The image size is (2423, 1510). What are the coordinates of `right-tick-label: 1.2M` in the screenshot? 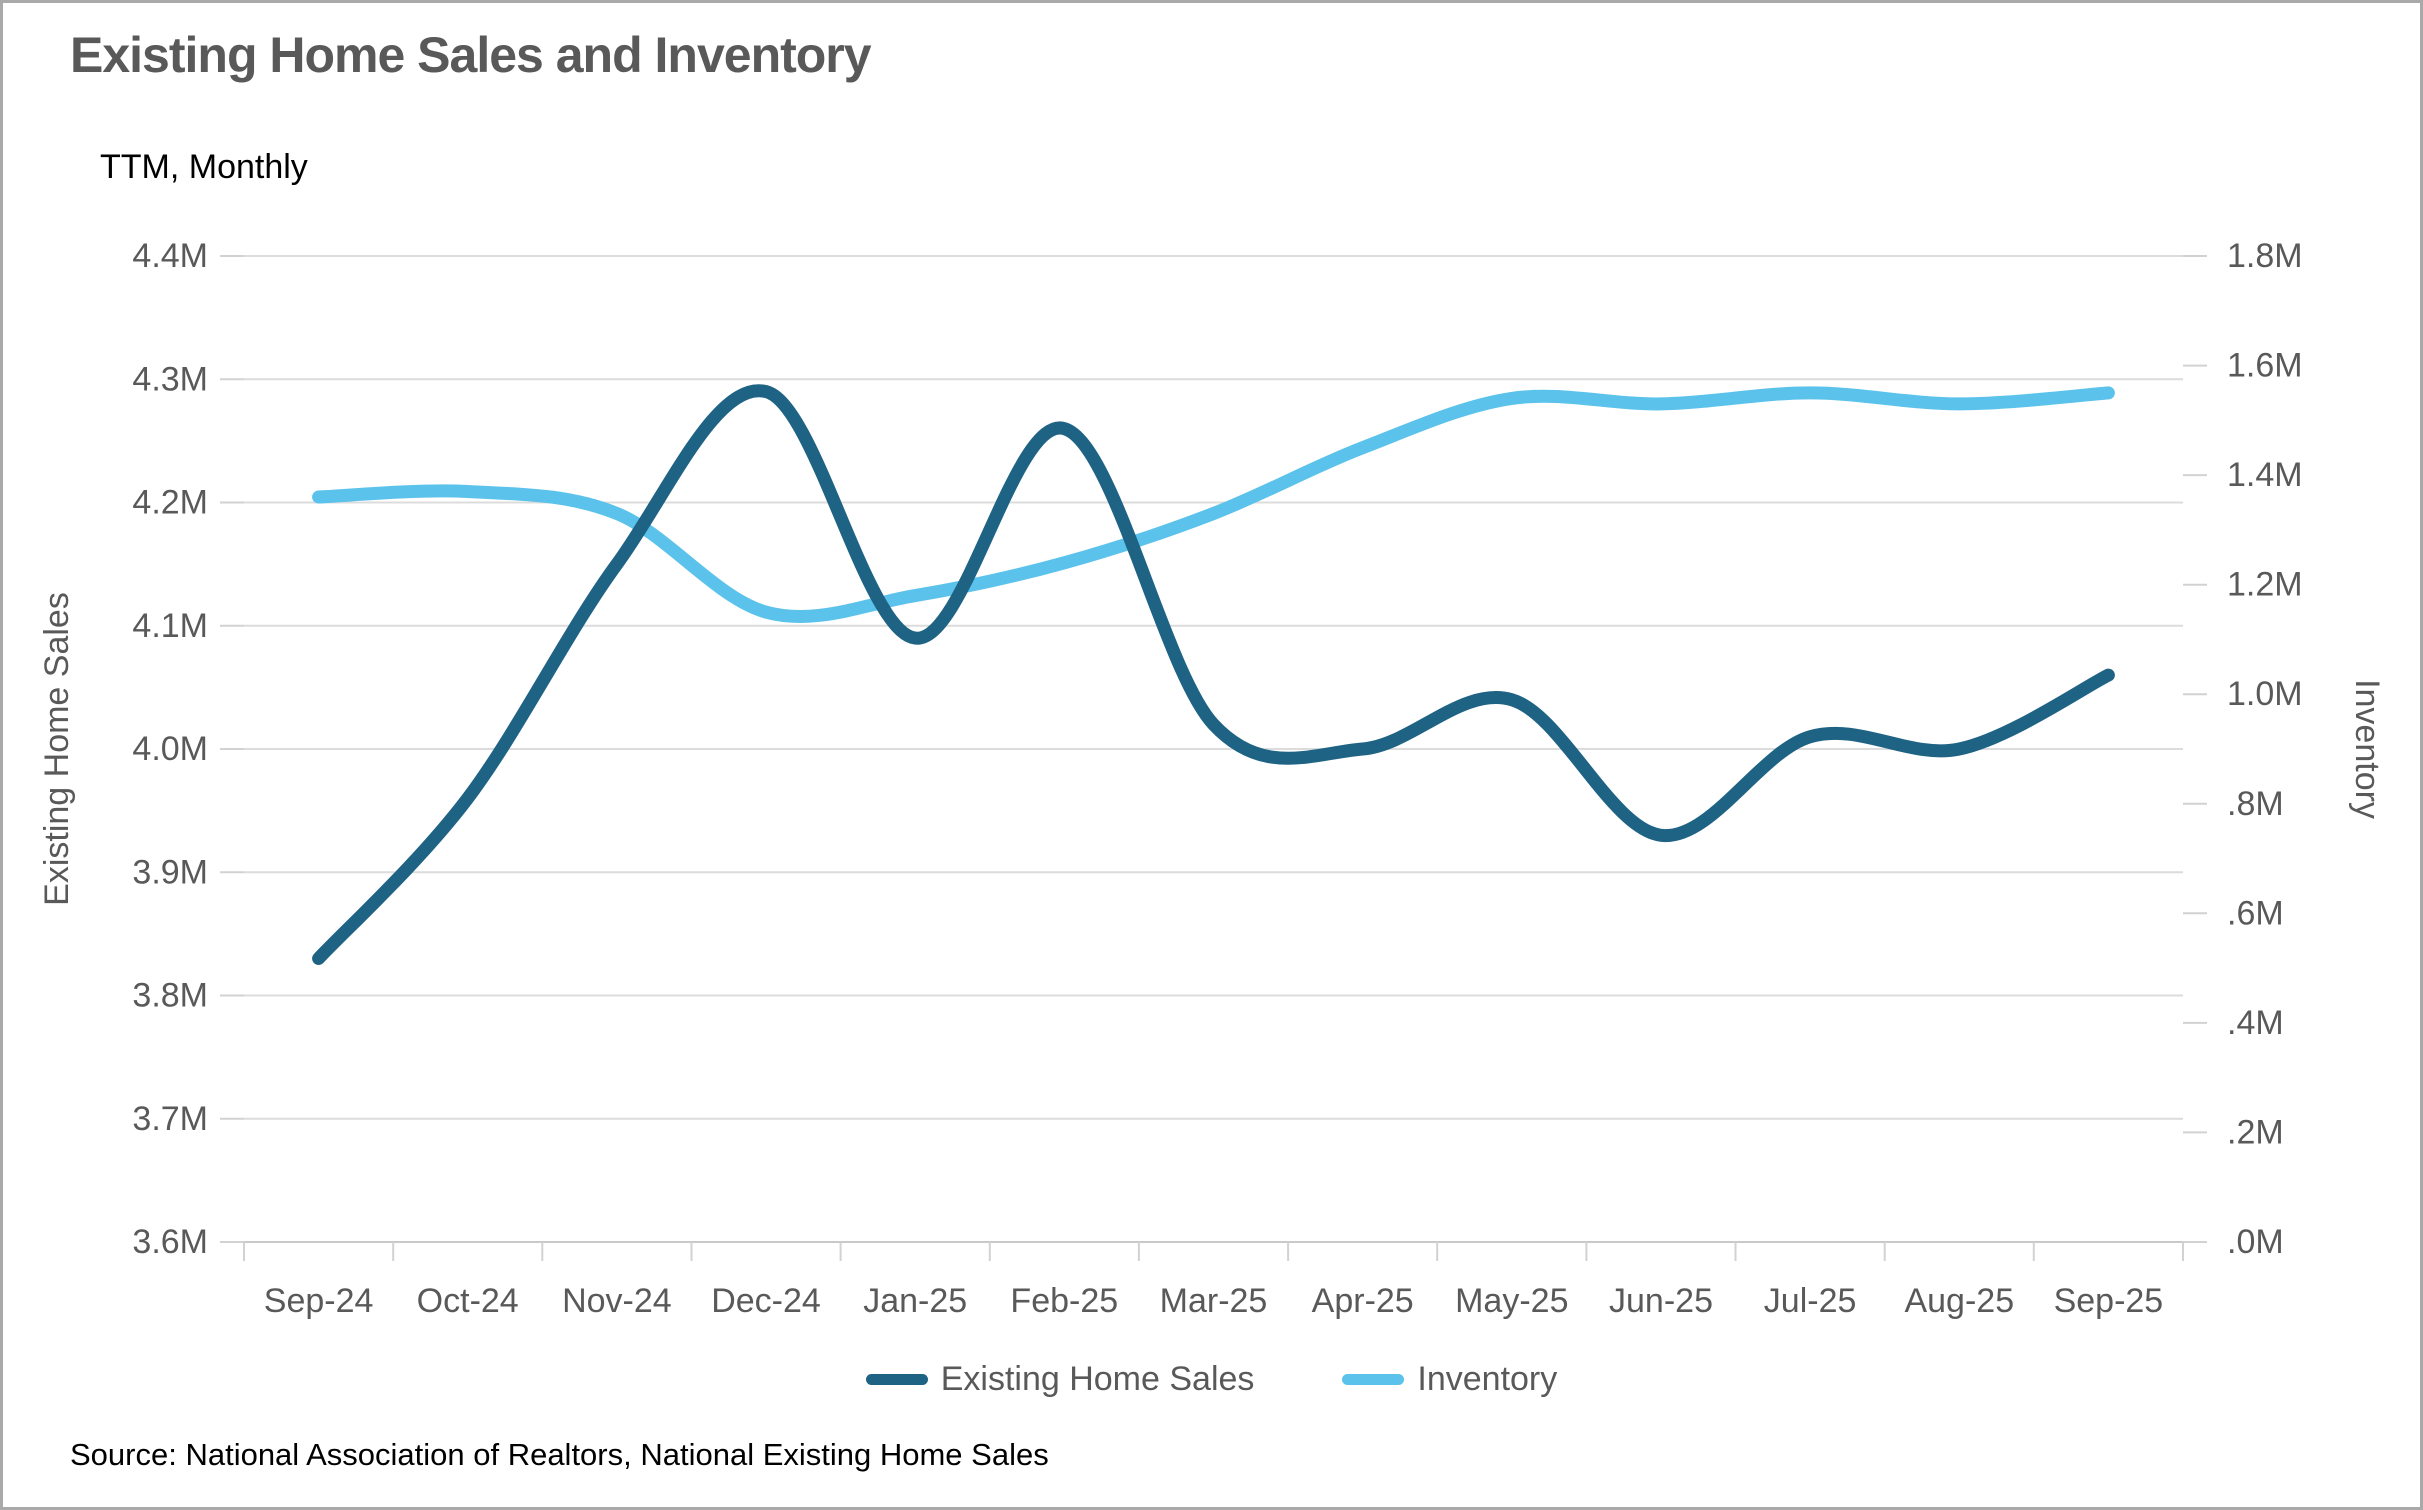 It's located at (2265, 585).